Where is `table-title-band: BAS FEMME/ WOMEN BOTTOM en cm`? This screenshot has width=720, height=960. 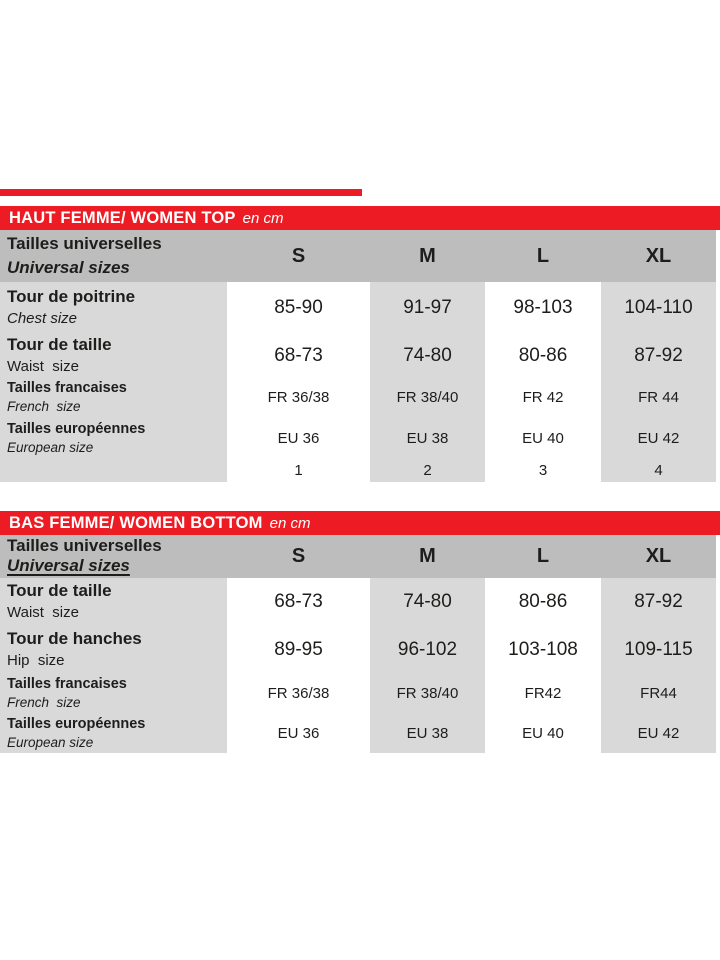
table-title-band: BAS FEMME/ WOMEN BOTTOM en cm is located at coordinates (360, 523).